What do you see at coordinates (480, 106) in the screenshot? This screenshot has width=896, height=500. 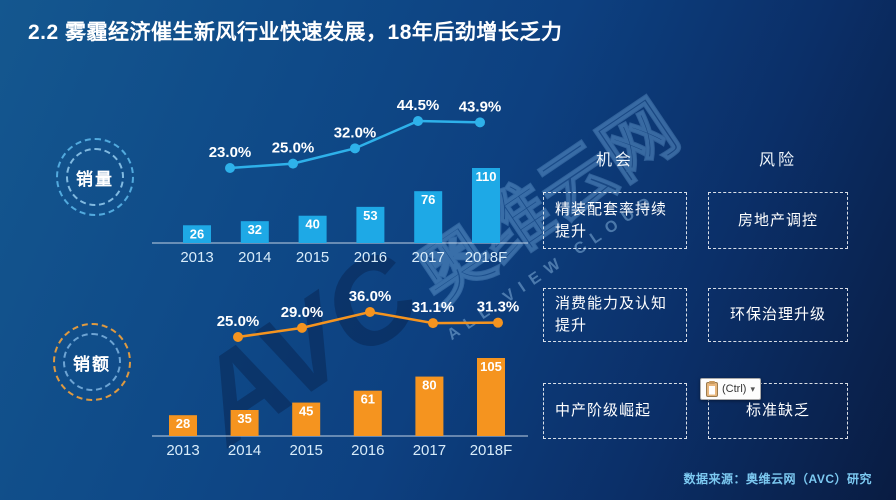 I see `growth-rate-label: 43.9%` at bounding box center [480, 106].